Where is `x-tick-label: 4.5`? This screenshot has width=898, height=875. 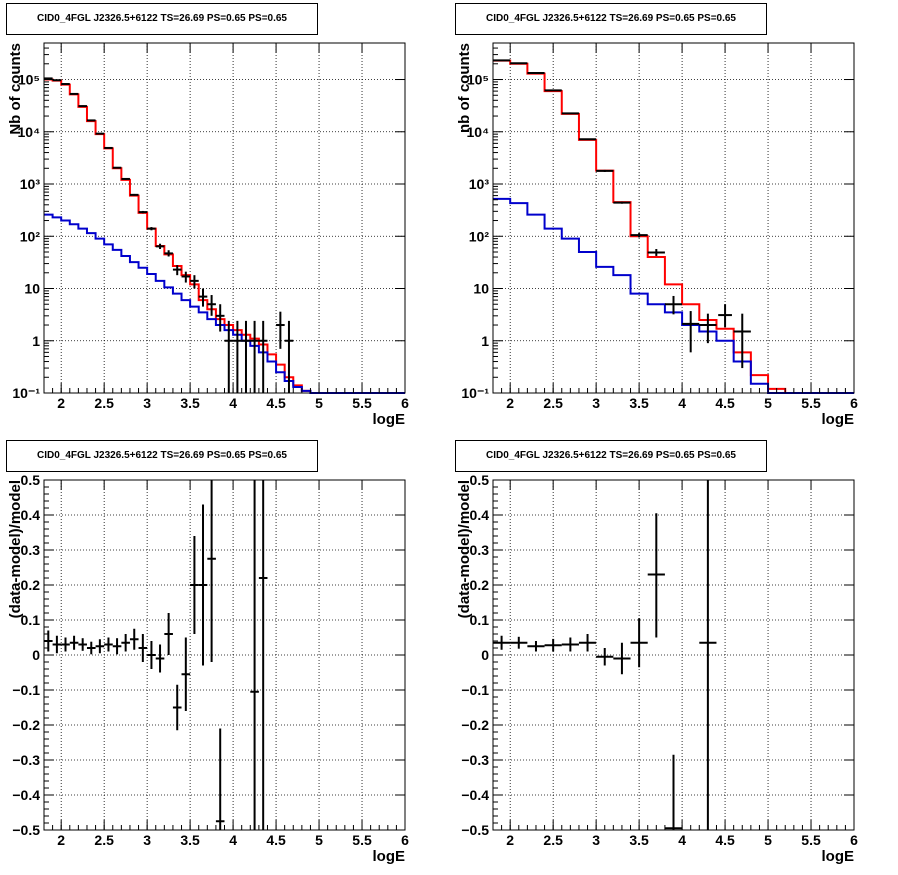 x-tick-label: 4.5 is located at coordinates (725, 403).